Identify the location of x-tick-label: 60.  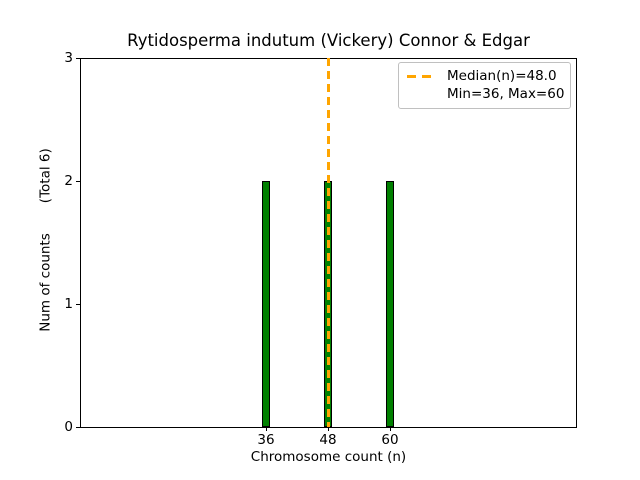
(390, 440).